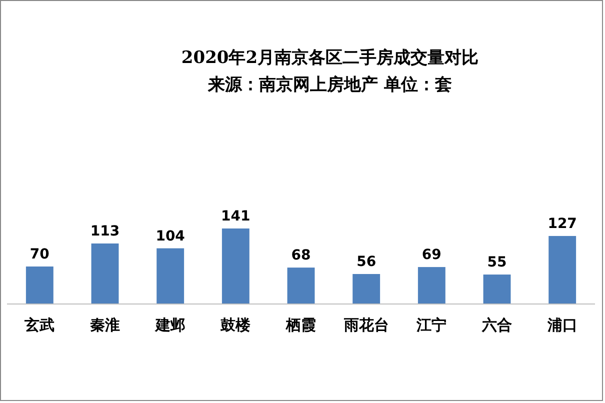 This screenshot has width=605, height=403. What do you see at coordinates (365, 325) in the screenshot?
I see `x-tick-label: 雨花台` at bounding box center [365, 325].